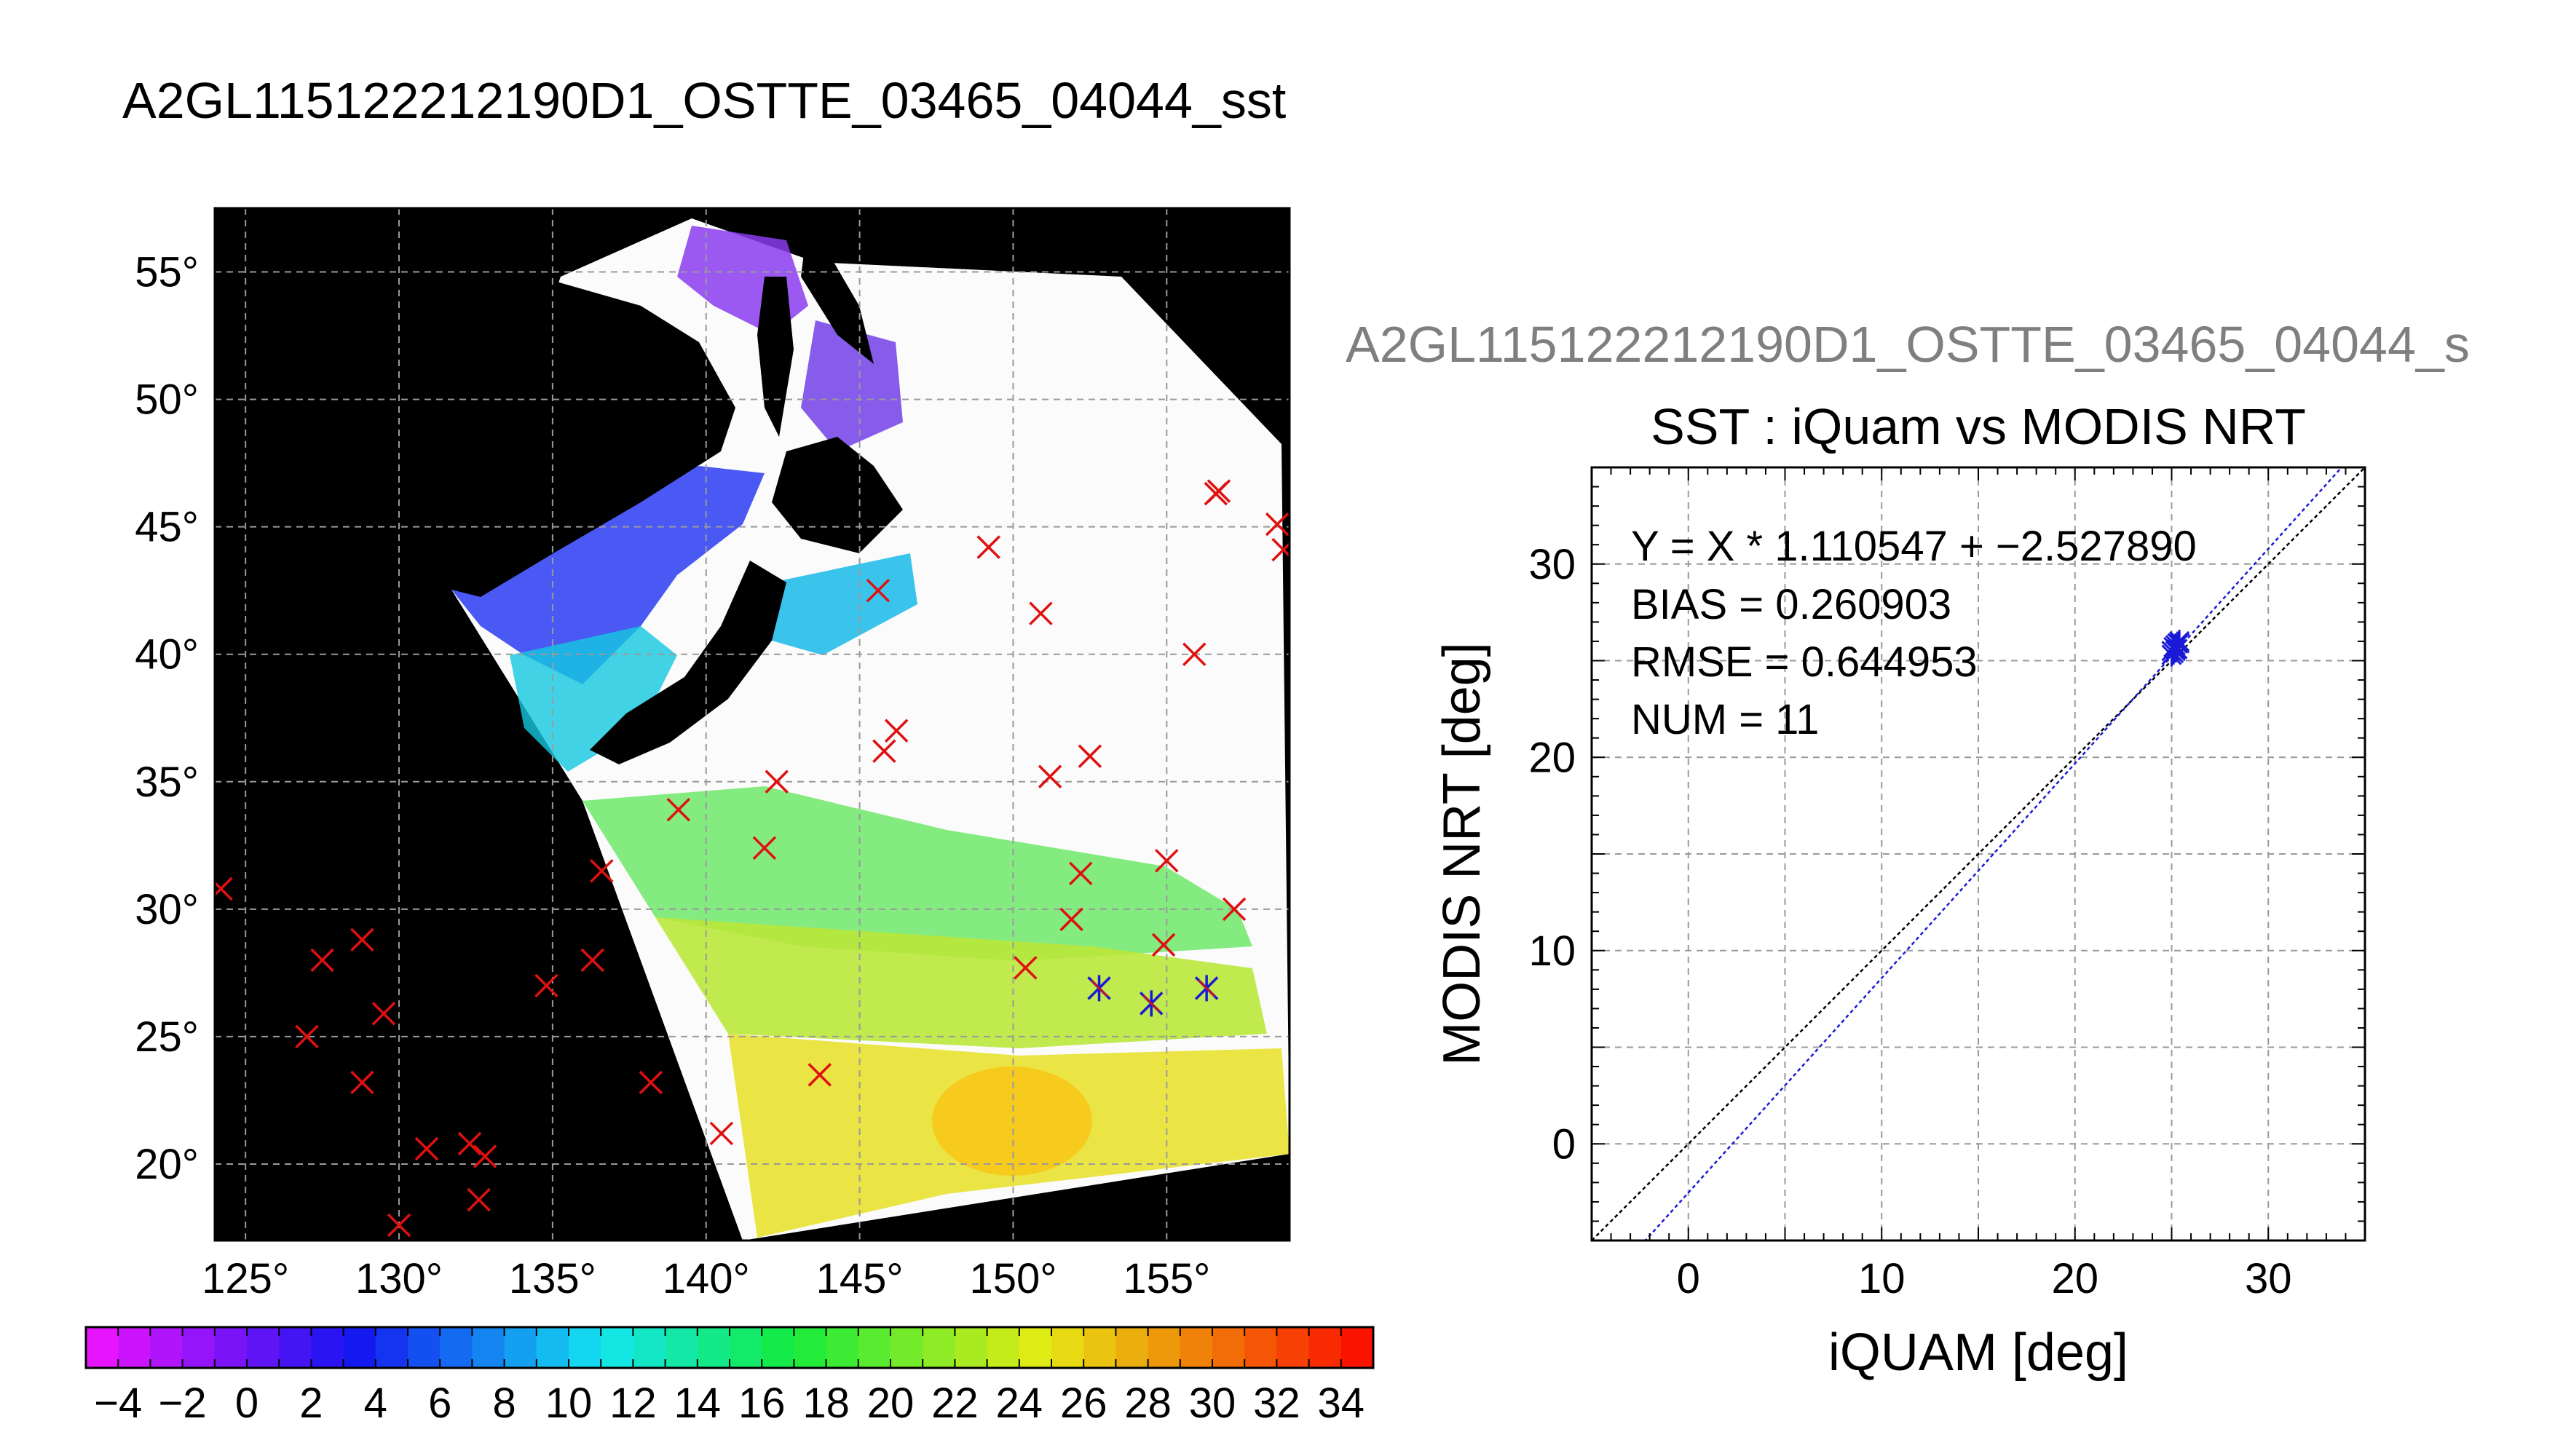  What do you see at coordinates (1791, 604) in the screenshot?
I see `annotation-bias: BIAS = 0.260903` at bounding box center [1791, 604].